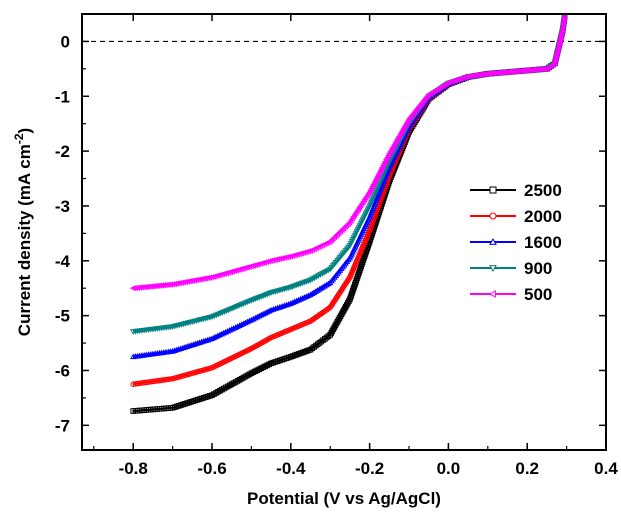  What do you see at coordinates (211, 468) in the screenshot?
I see `x-tick-label: -0.6` at bounding box center [211, 468].